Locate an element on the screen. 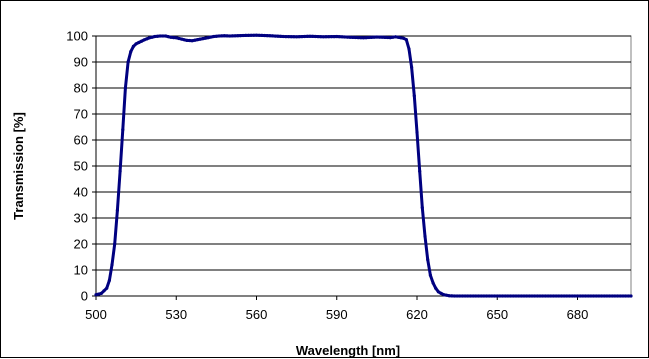  y-tick-label-60: 60 is located at coordinates (81, 140).